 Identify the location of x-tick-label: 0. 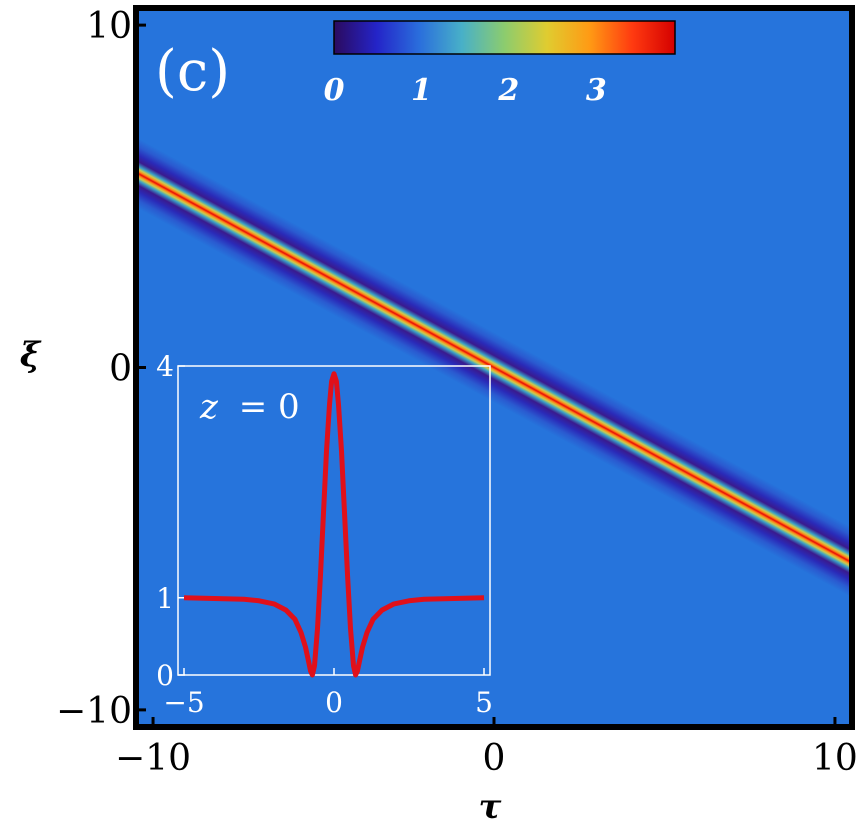
(494, 758).